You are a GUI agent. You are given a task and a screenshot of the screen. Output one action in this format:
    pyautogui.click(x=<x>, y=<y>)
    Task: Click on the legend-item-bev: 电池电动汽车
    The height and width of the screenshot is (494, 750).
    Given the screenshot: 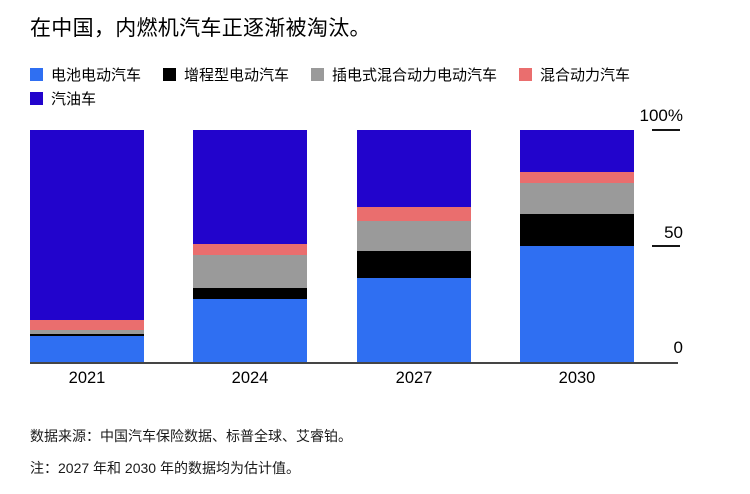 What is the action you would take?
    pyautogui.click(x=85, y=74)
    